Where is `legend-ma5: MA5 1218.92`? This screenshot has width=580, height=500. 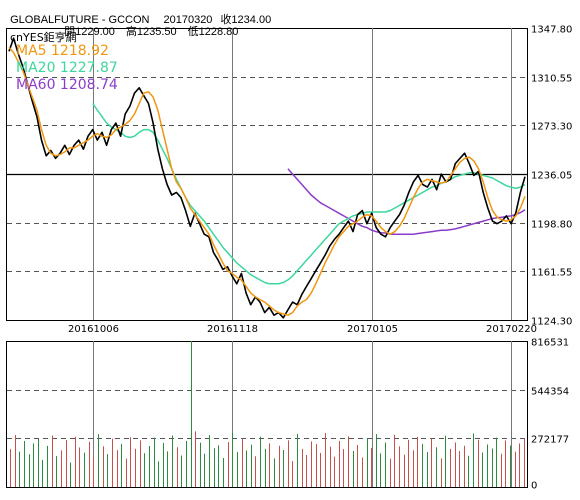 legend-ma5: MA5 1218.92 is located at coordinates (62, 51).